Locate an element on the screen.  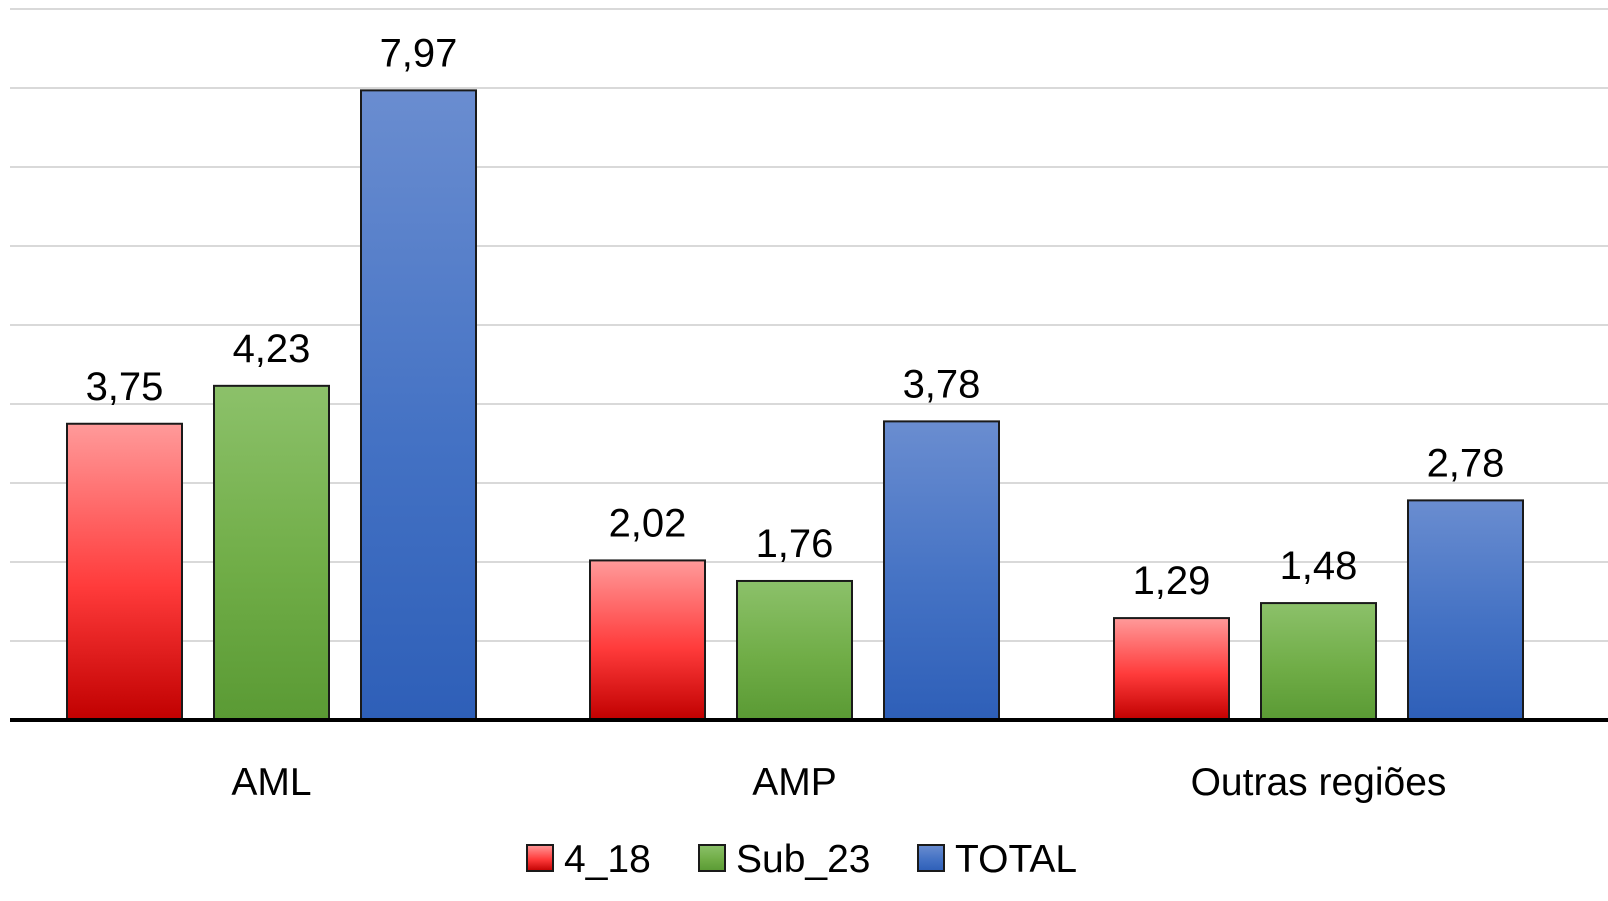
data-label: 1,29 is located at coordinates (1172, 581).